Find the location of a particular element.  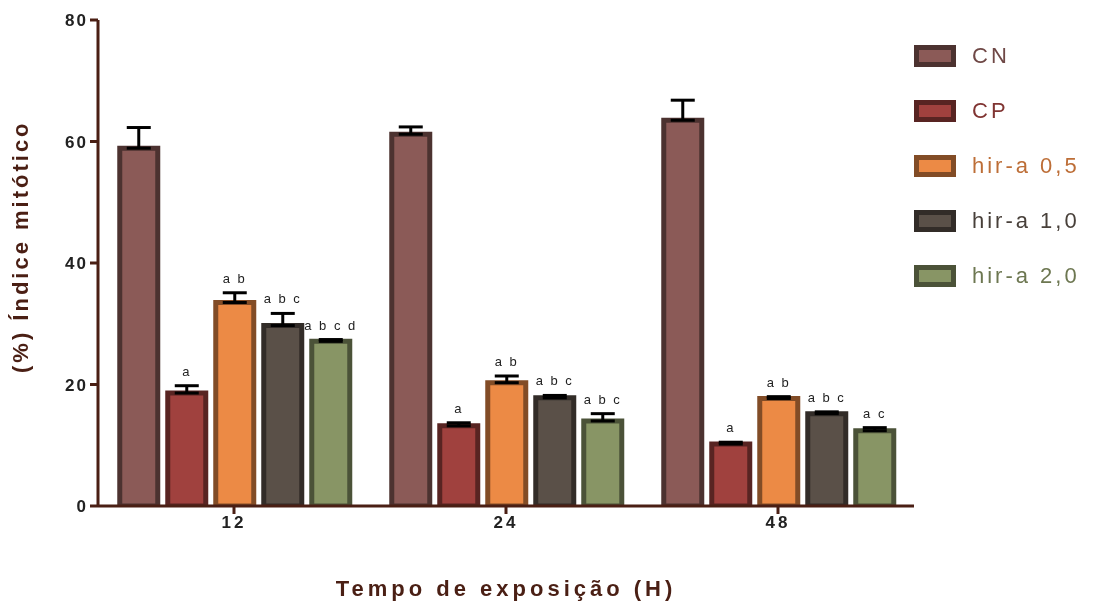

y-tick-label: 60 is located at coordinates (76, 142).